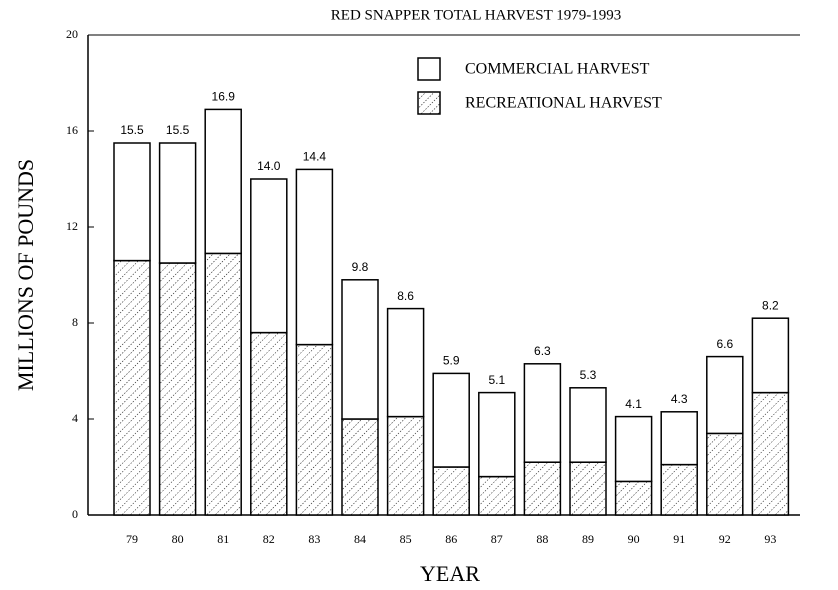  Describe the element at coordinates (360, 267) in the screenshot. I see `total-label: 9.8` at that location.